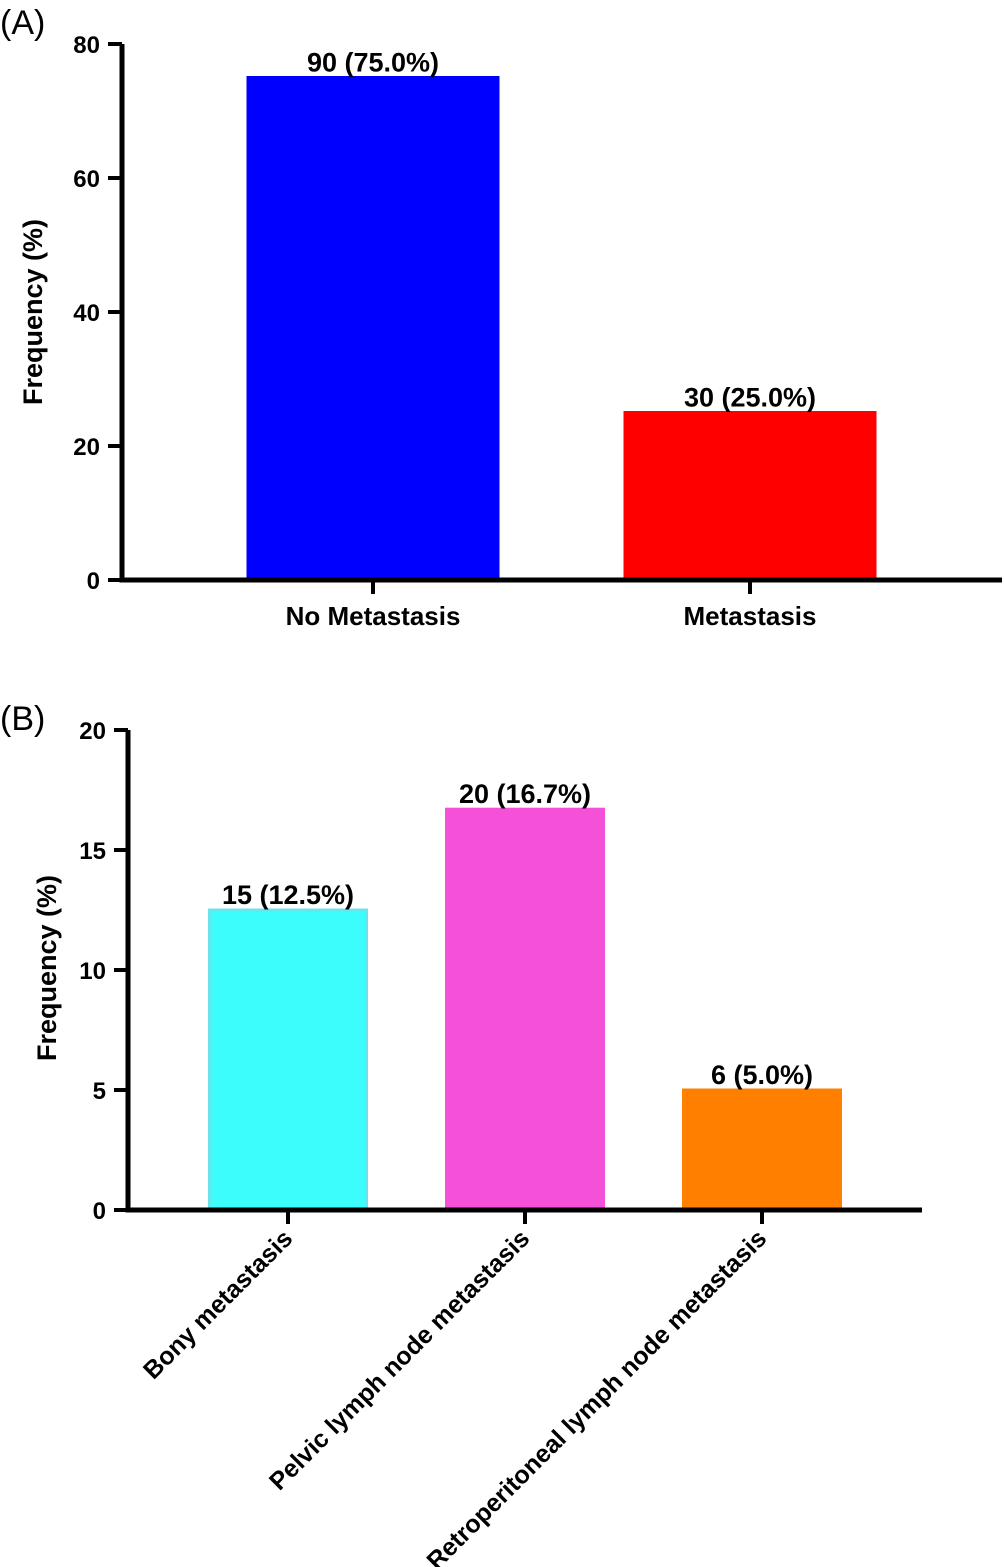  Describe the element at coordinates (762, 1075) in the screenshot. I see `data-label: 6 (5.0%)` at that location.